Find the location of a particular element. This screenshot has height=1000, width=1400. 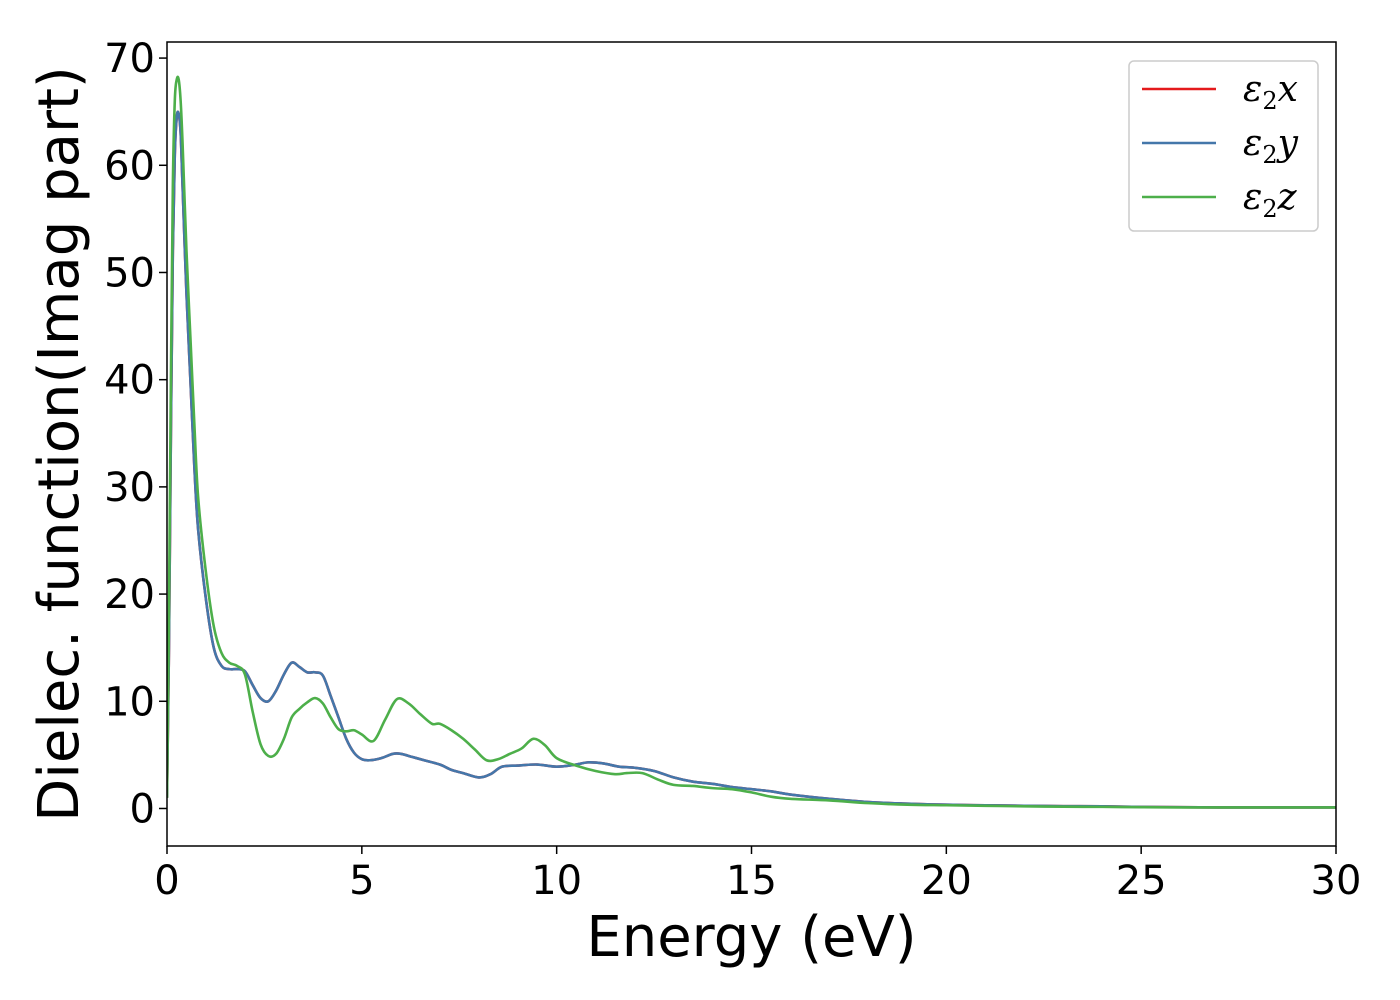

y-tick-label: 30 is located at coordinates (129, 488).